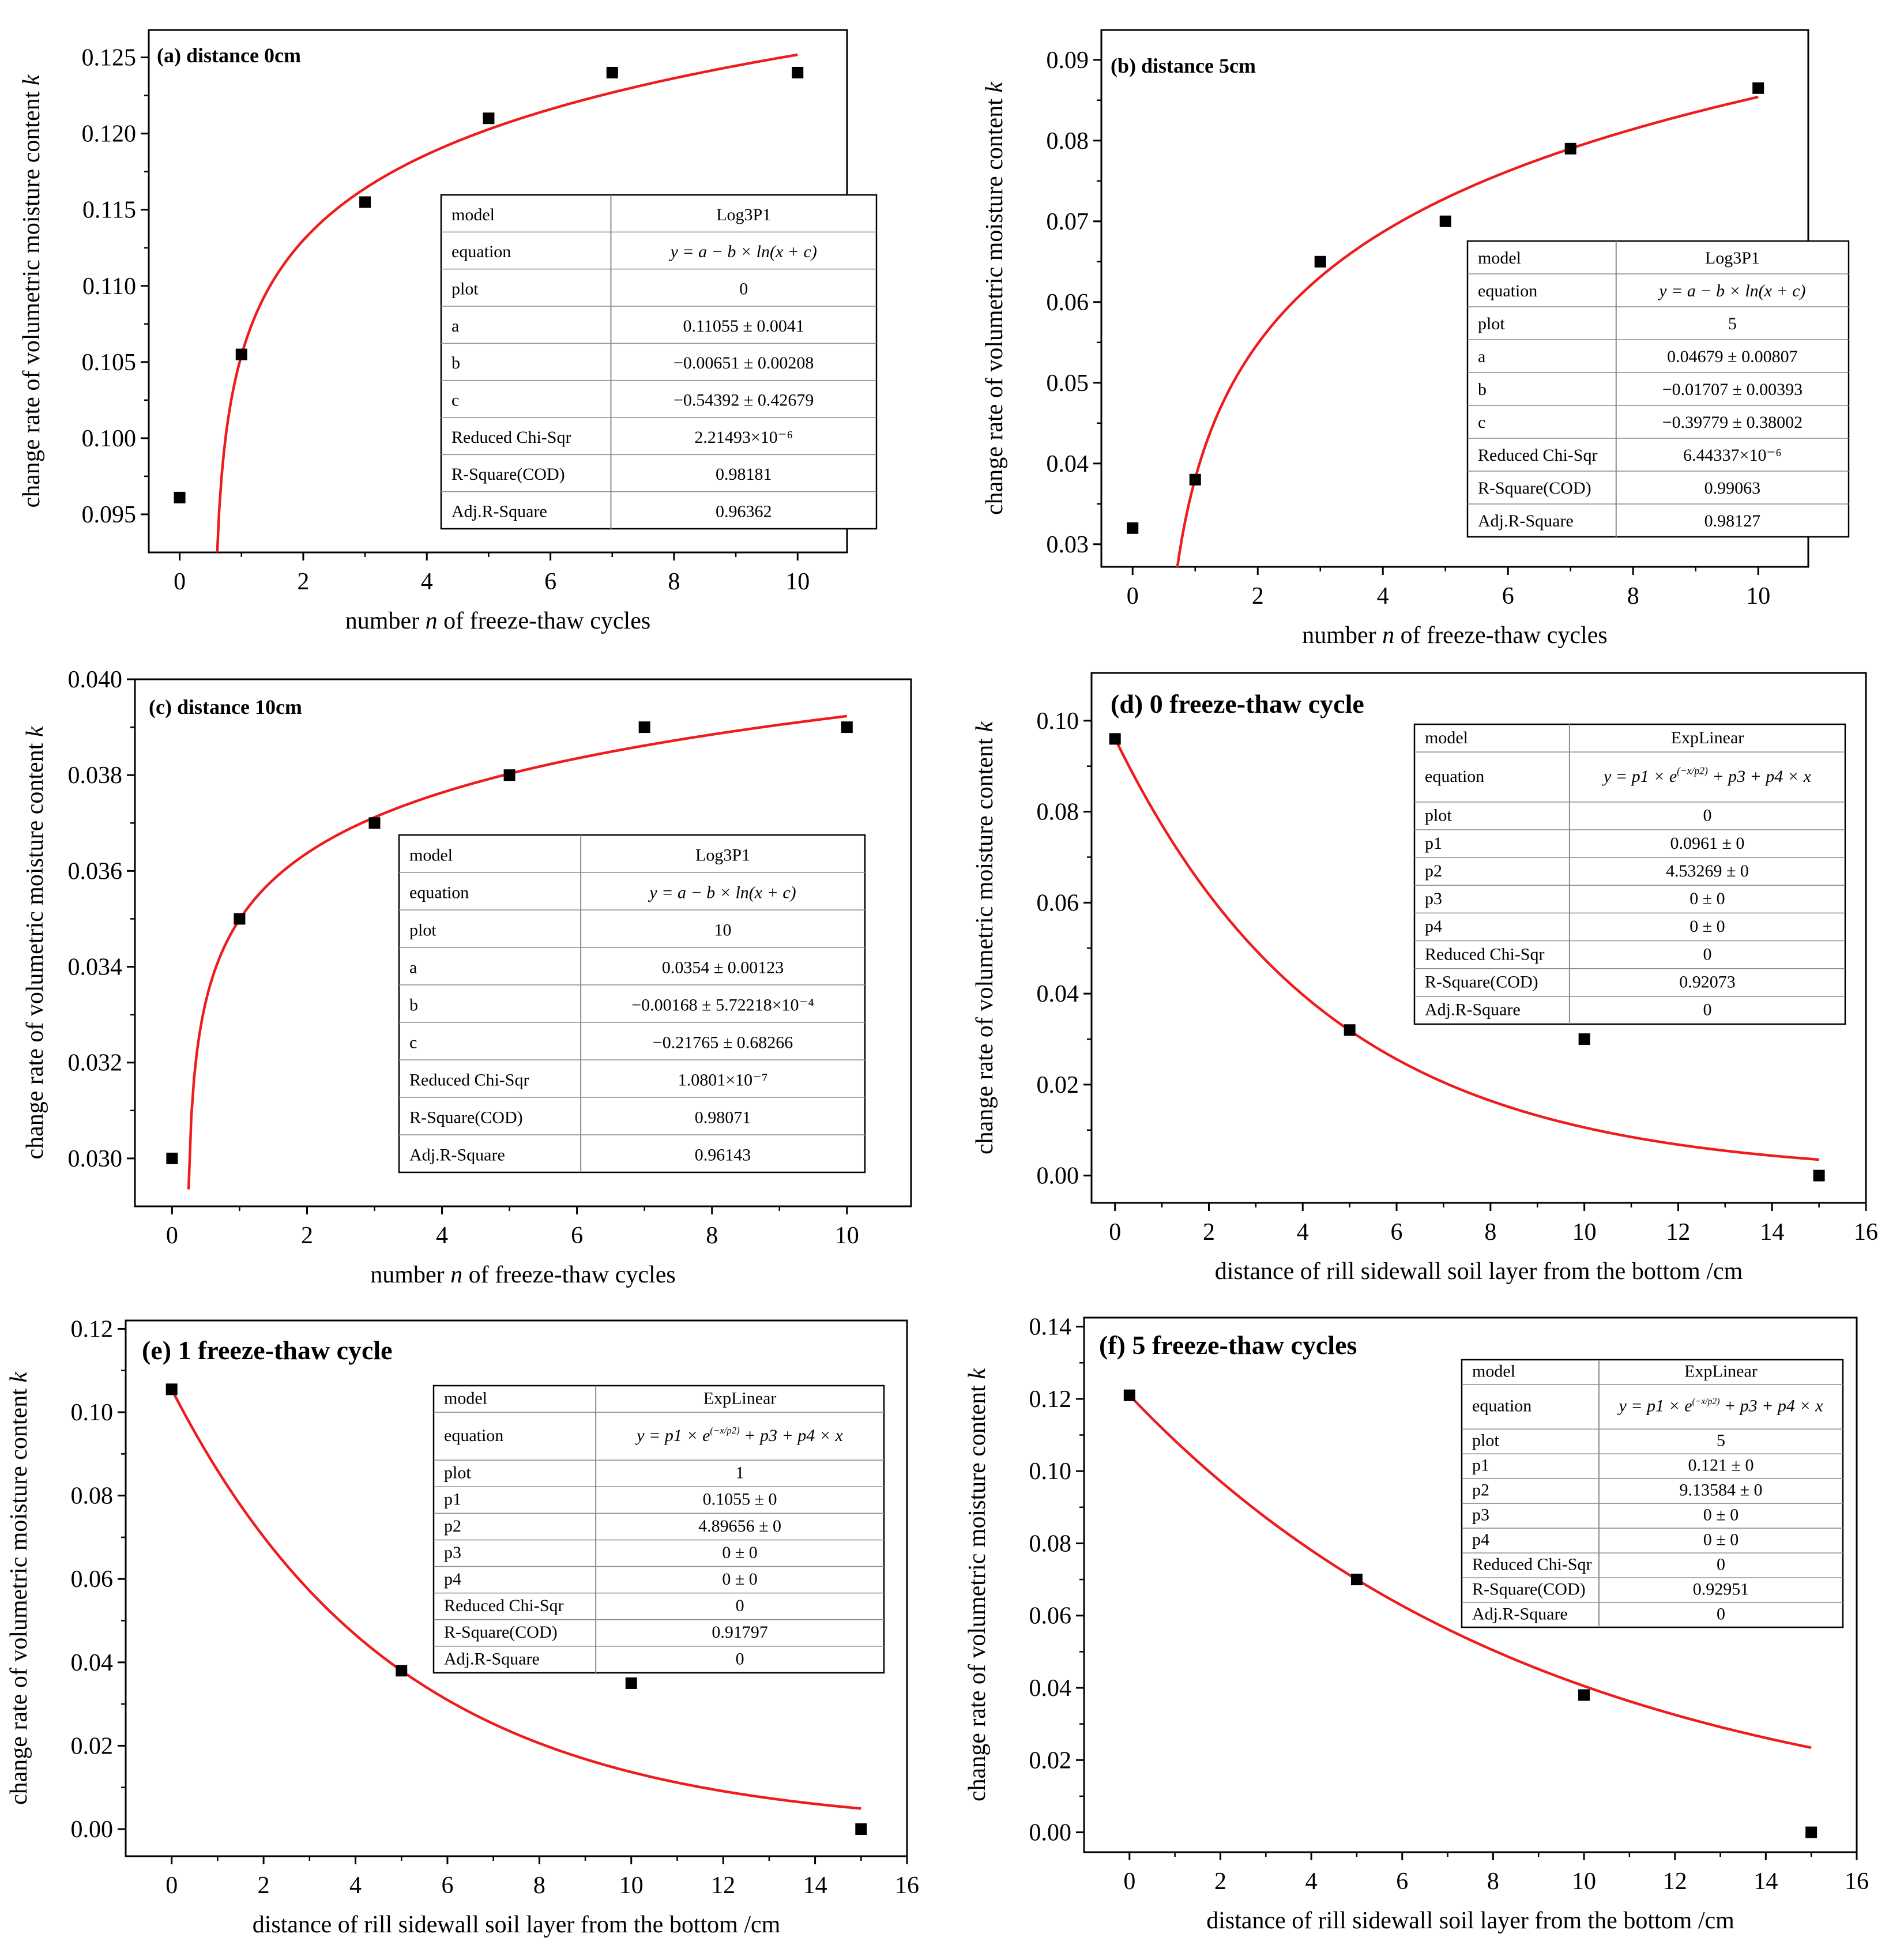 Image resolution: width=1889 pixels, height=1960 pixels. Describe the element at coordinates (739, 1527) in the screenshot. I see `fit-table-value: 4.89656 ± 0` at that location.